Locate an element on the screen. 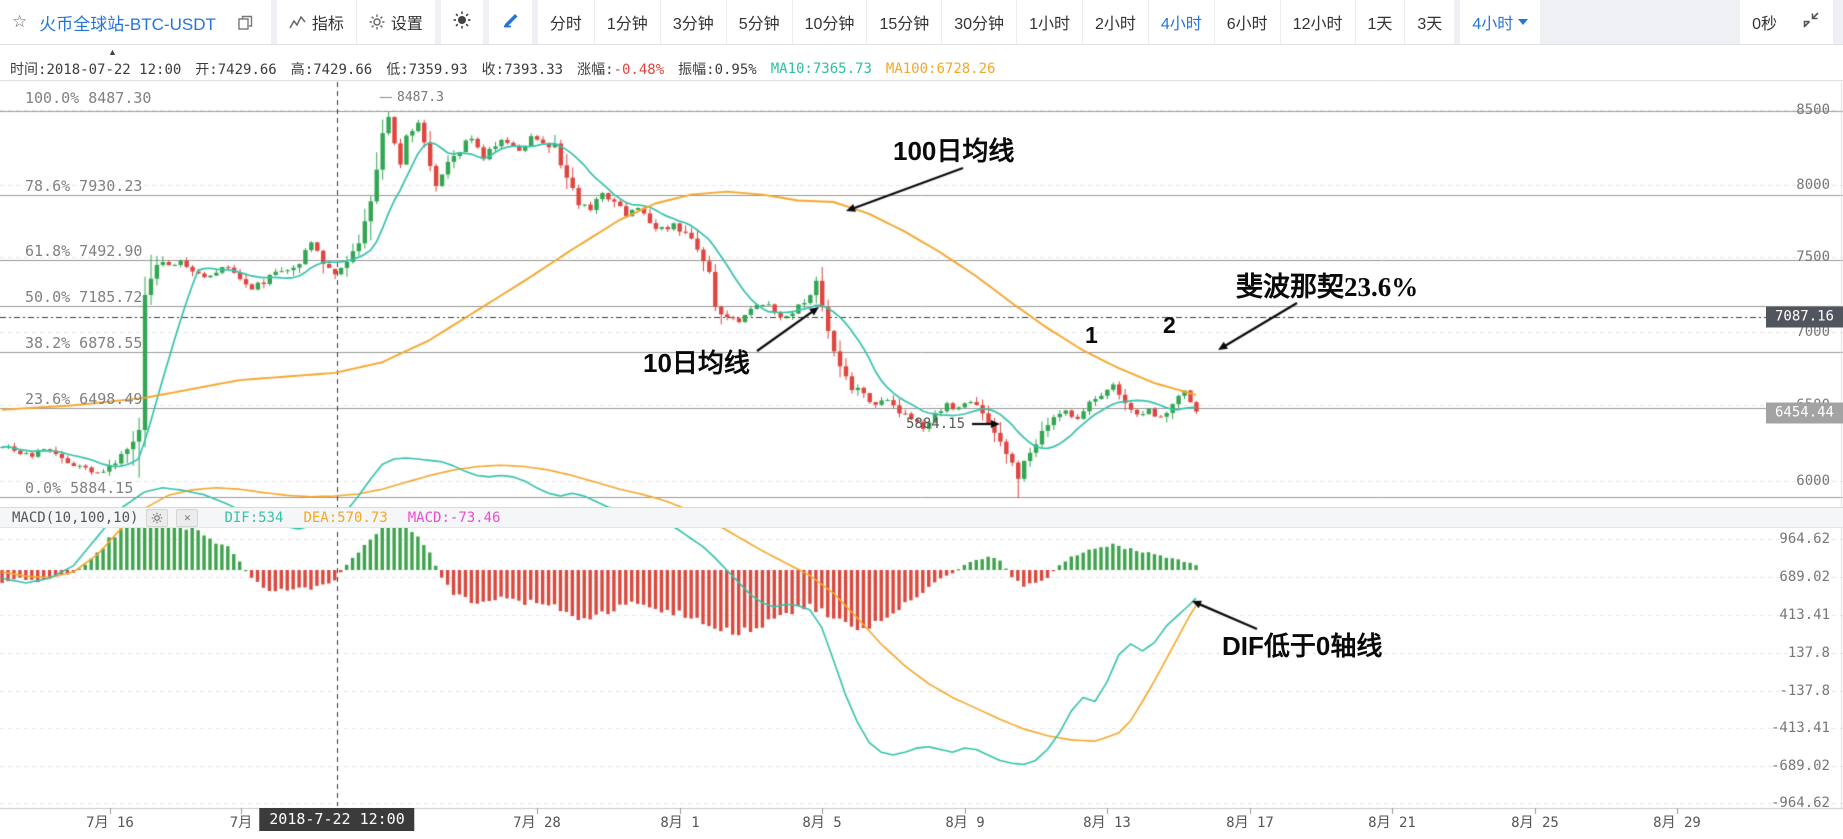 This screenshot has height=839, width=1843. timeframe-button-6小时: 6小时 is located at coordinates (1247, 22).